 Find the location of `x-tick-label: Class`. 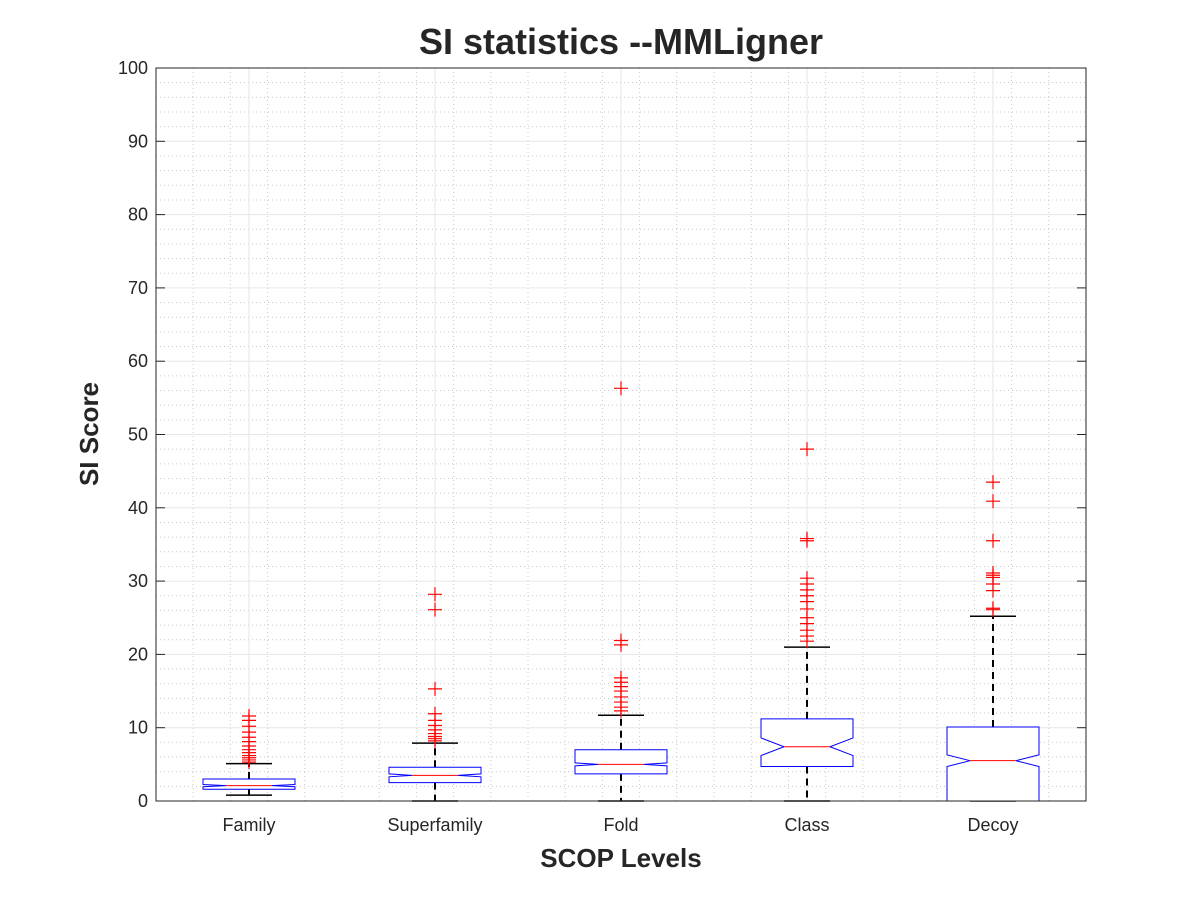

x-tick-label: Class is located at coordinates (806, 825).